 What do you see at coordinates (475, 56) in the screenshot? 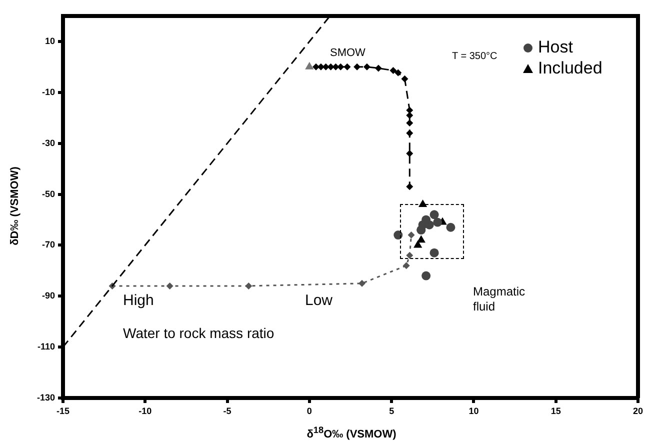
I see `annotation: T = 350°C` at bounding box center [475, 56].